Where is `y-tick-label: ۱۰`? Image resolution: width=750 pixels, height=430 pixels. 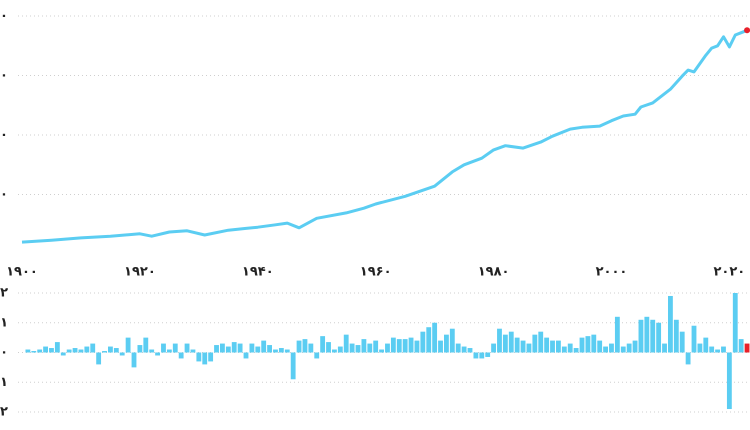
y-tick-label: ۱۰ is located at coordinates (4, 194).